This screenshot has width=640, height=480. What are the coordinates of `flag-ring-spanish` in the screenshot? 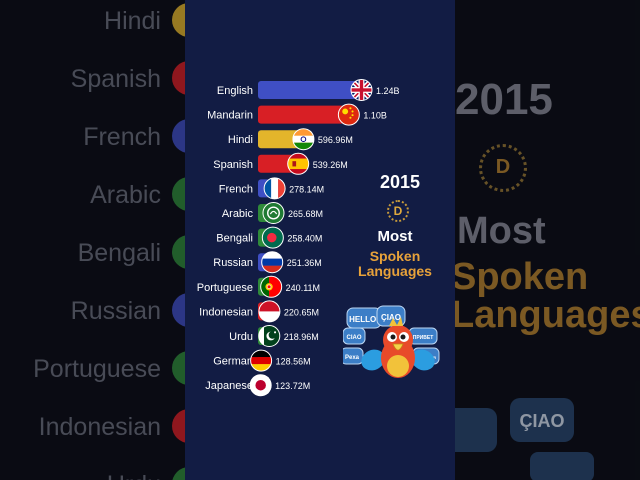 It's located at (298, 163).